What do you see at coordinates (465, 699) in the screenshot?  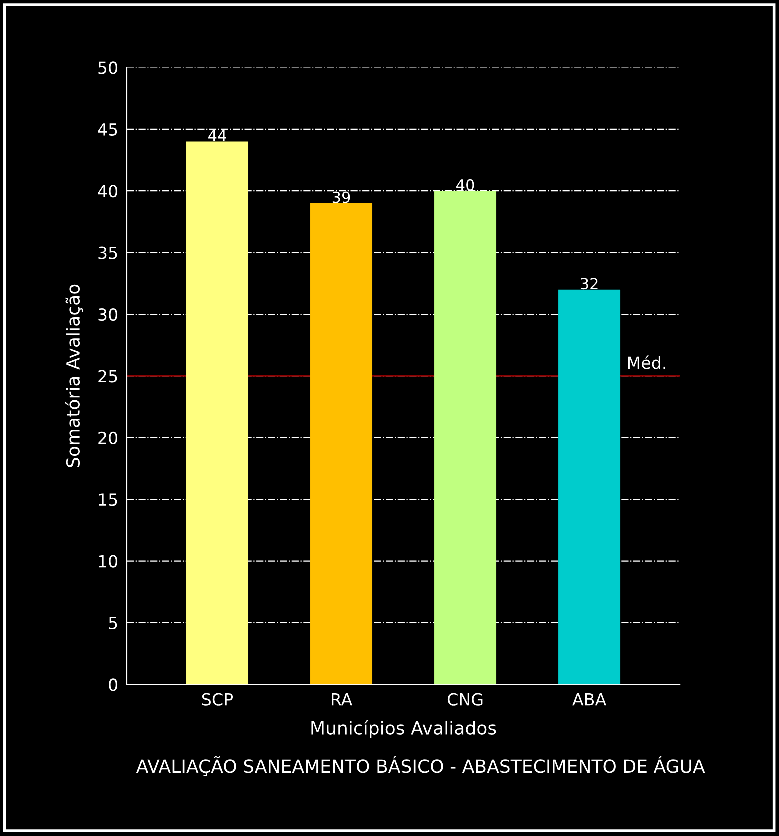 I see `x-tick-label: CNG` at bounding box center [465, 699].